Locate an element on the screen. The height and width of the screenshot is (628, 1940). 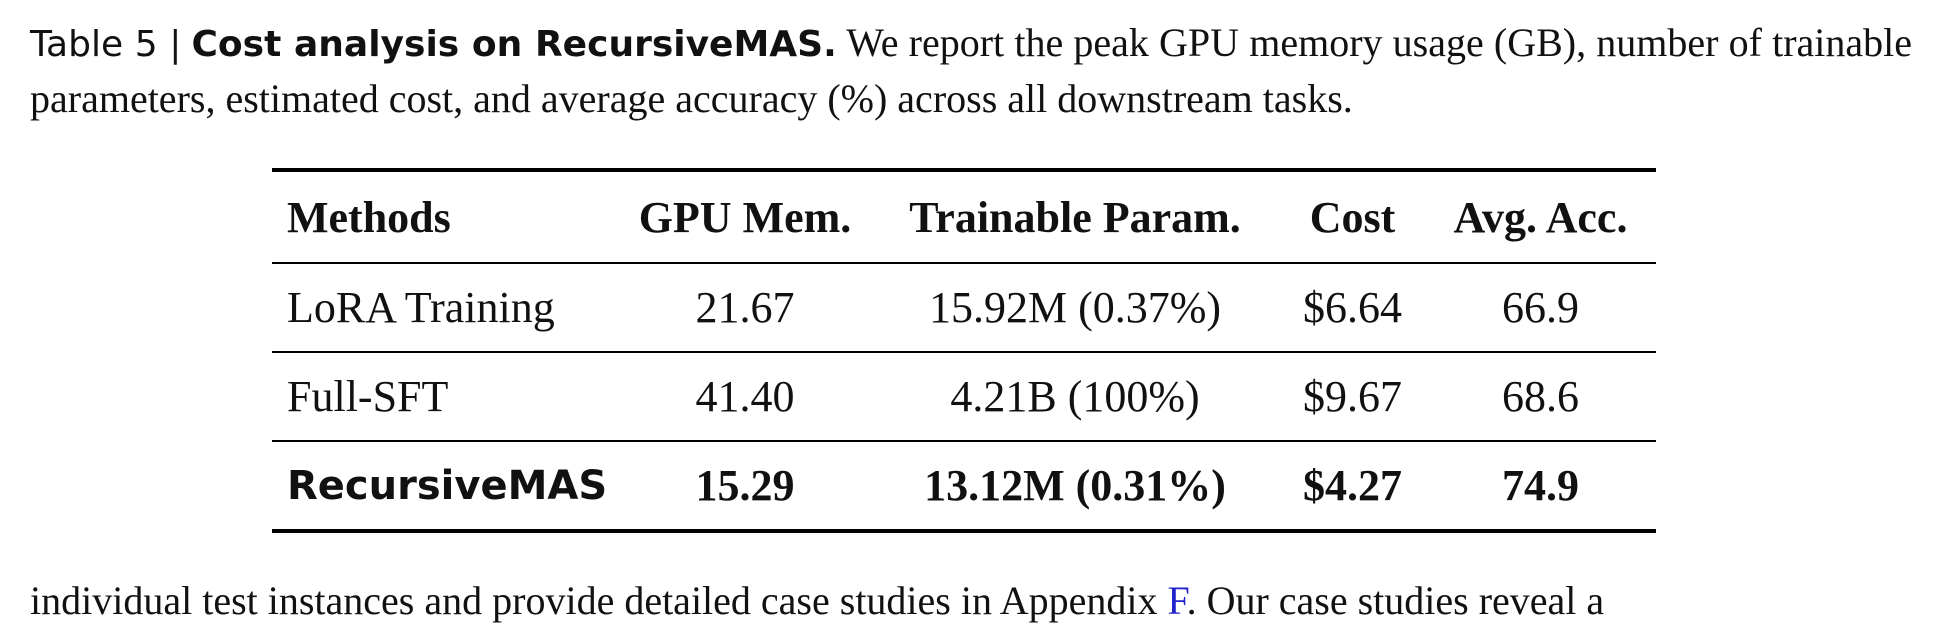
table-cell: $9.67 is located at coordinates (1352, 397).